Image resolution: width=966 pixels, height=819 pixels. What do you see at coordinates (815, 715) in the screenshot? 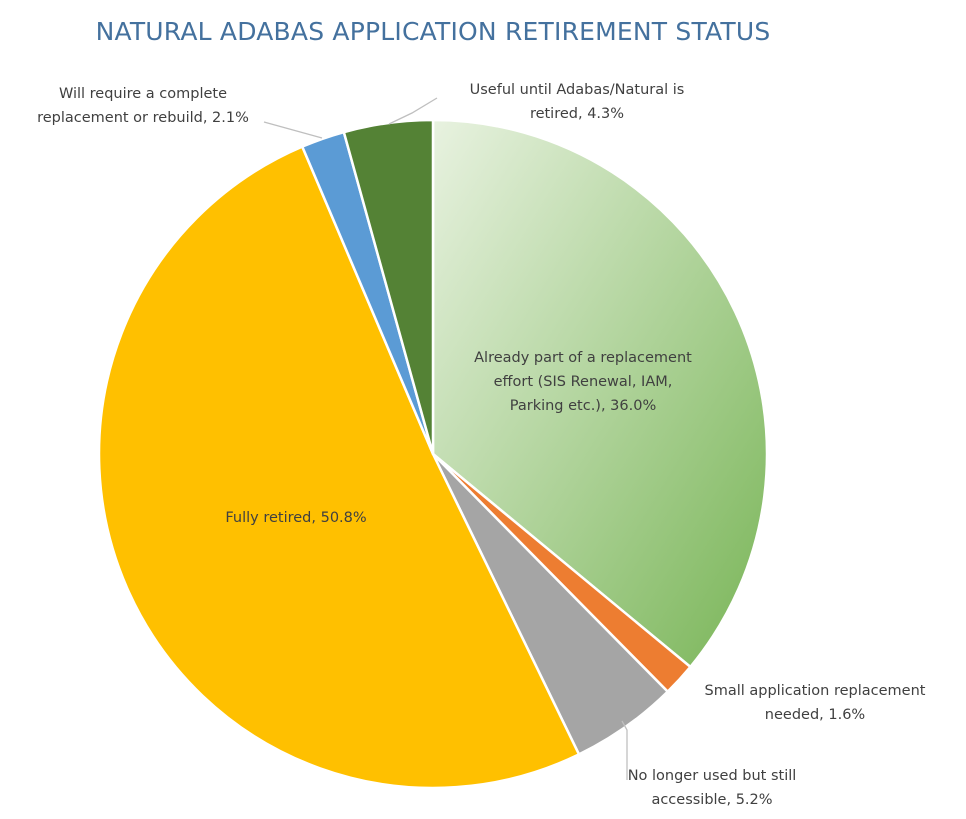
I see `slice-label-1-line-1: needed, 1.6%` at bounding box center [815, 715].